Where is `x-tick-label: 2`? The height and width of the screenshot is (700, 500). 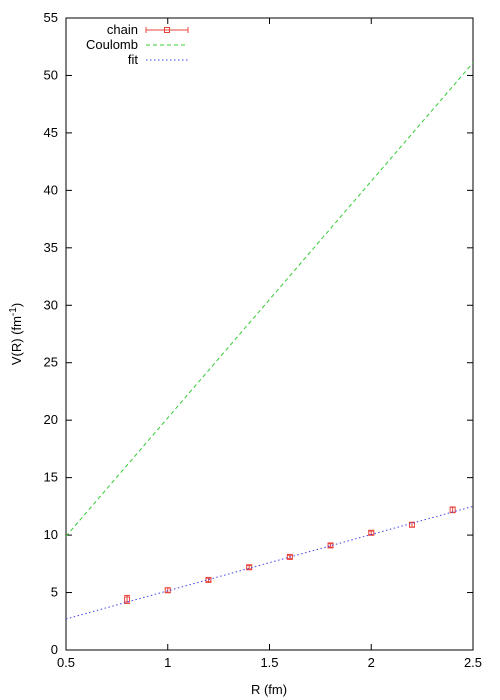
x-tick-label: 2 is located at coordinates (371, 662).